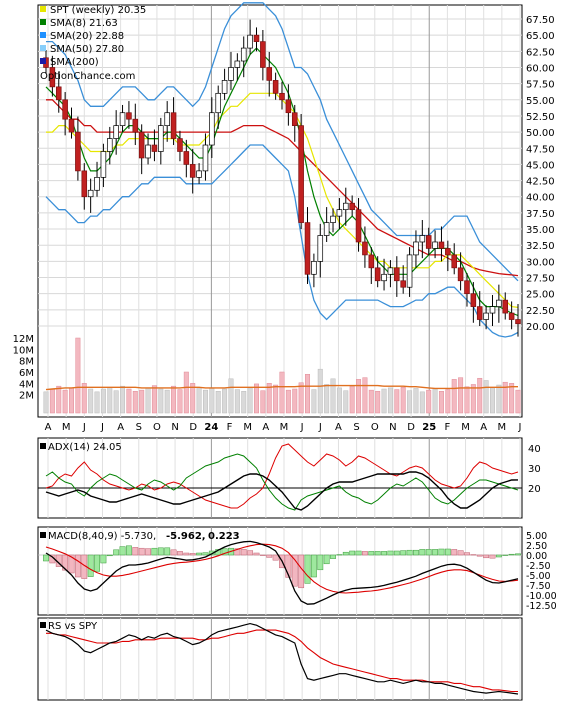  I want to click on macd-tick-label: 5.00, so click(536, 536).